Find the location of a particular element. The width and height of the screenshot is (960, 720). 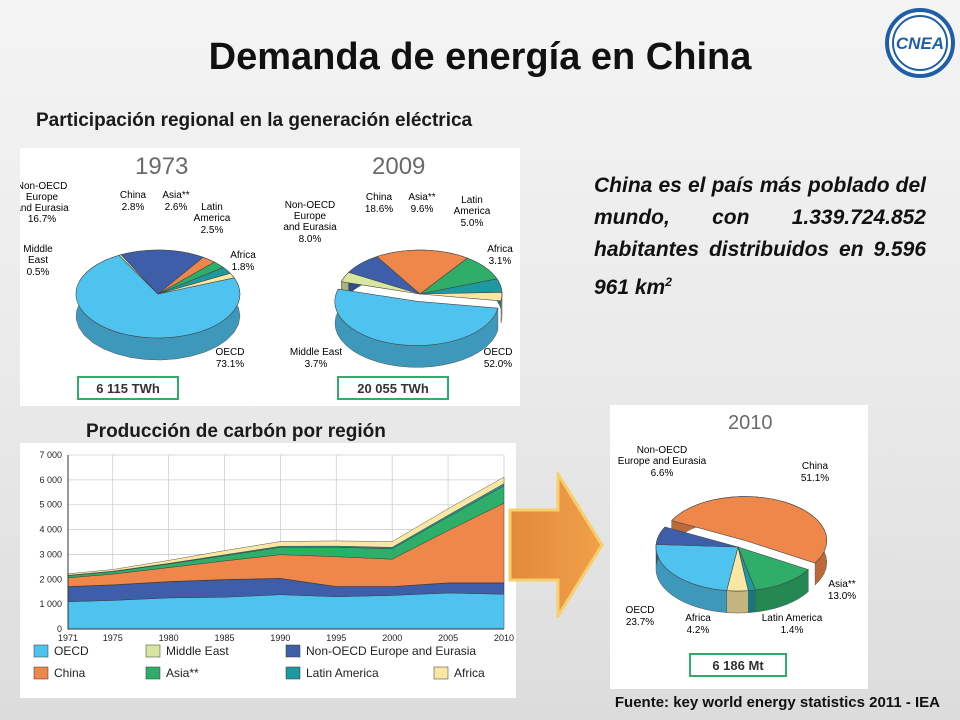

pie-2010-slice-asia- is located at coordinates (773, 568).